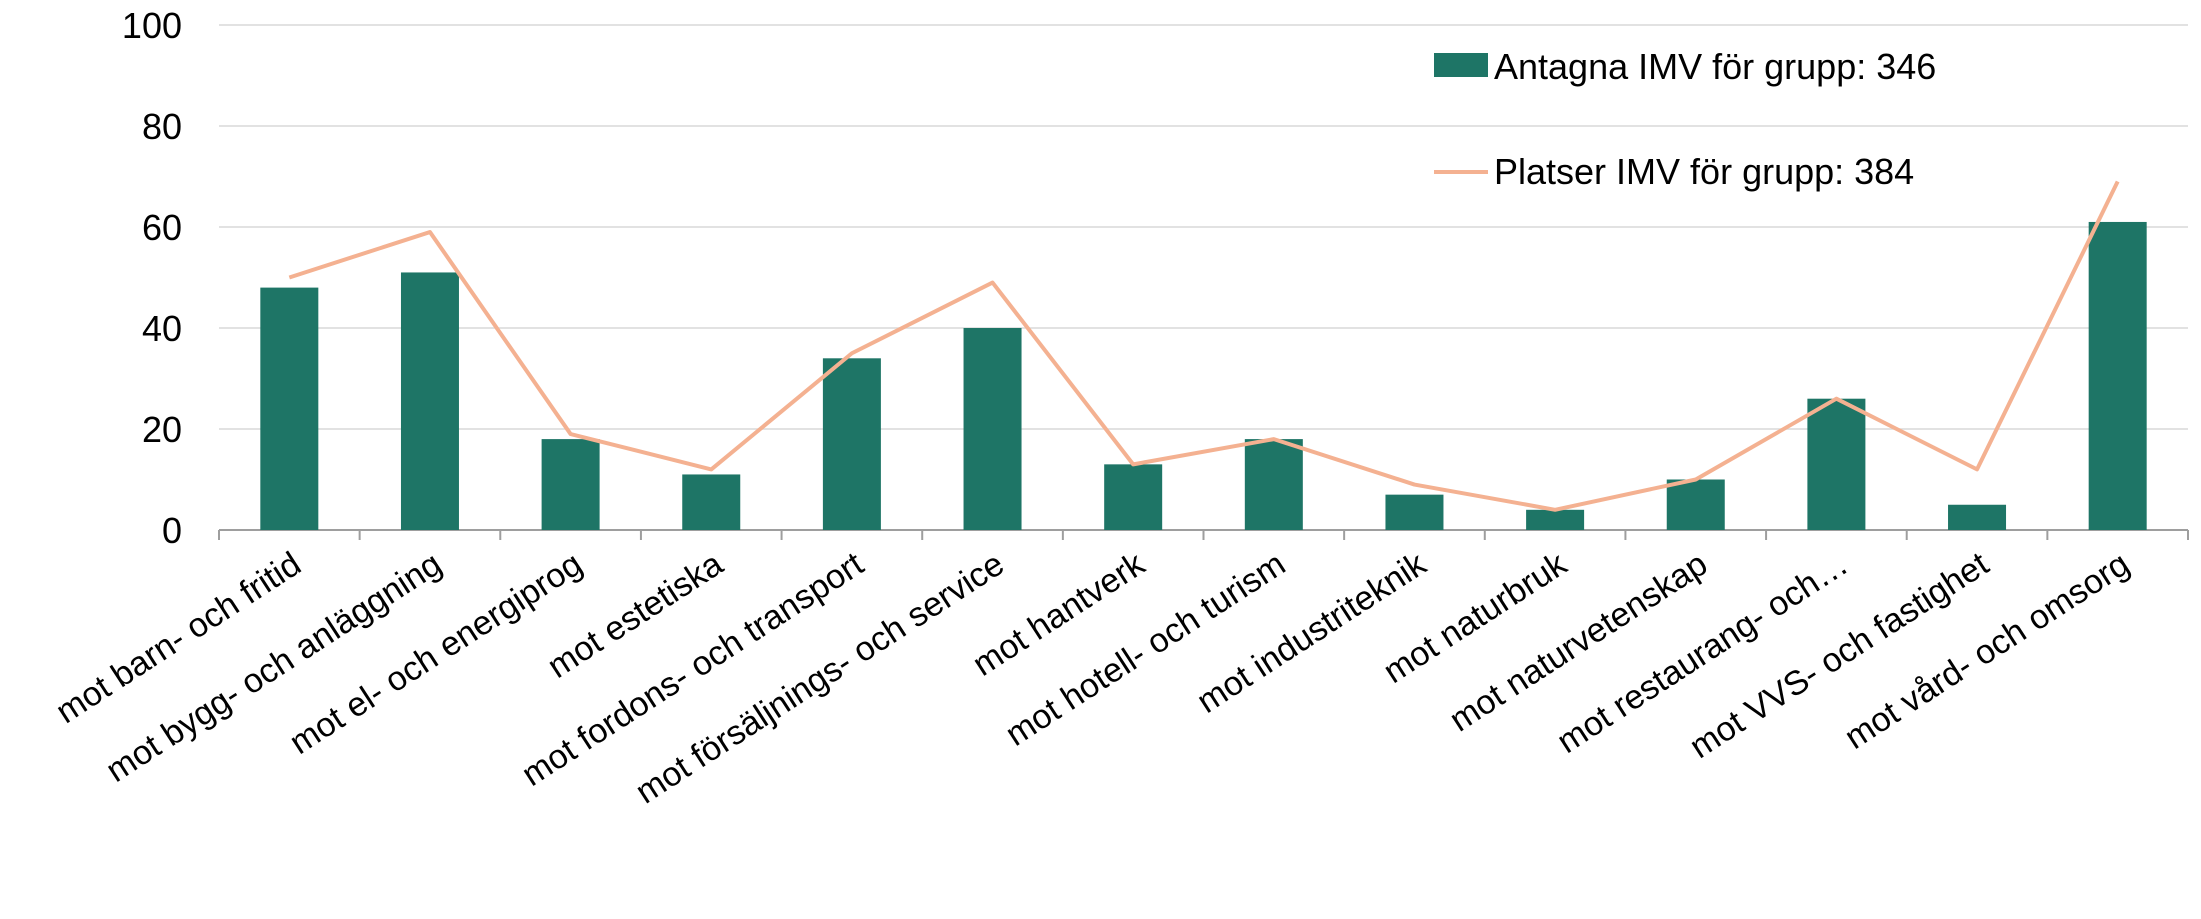 Image resolution: width=2201 pixels, height=919 pixels. What do you see at coordinates (1203, 534) in the screenshot?
I see `x-axis` at bounding box center [1203, 534].